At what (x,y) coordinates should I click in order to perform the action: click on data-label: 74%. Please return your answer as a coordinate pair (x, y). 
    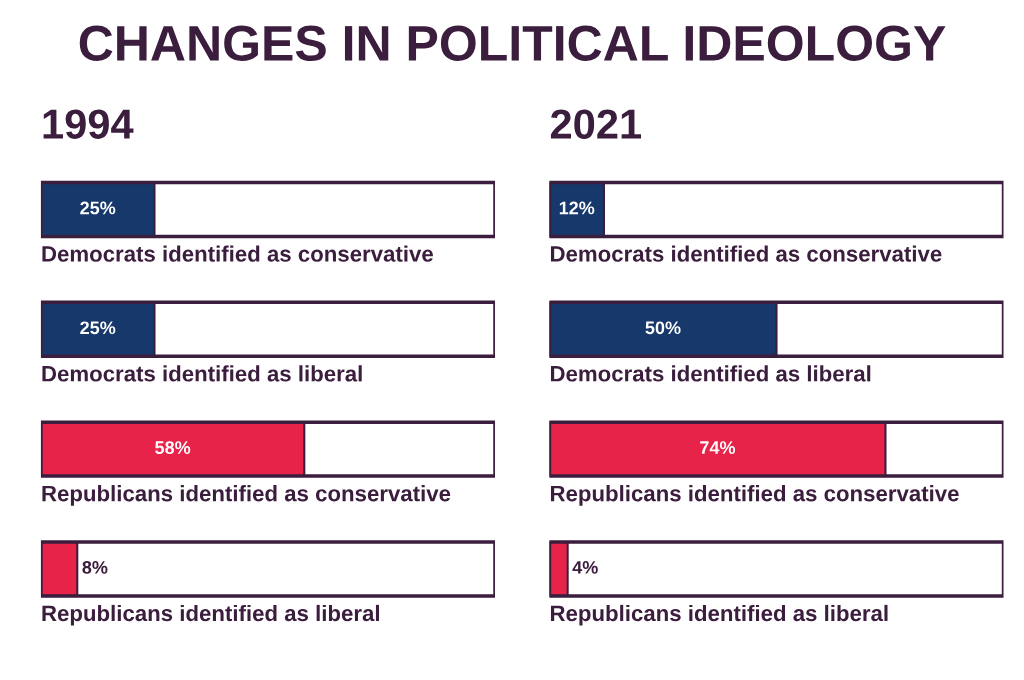
    Looking at the image, I should click on (718, 447).